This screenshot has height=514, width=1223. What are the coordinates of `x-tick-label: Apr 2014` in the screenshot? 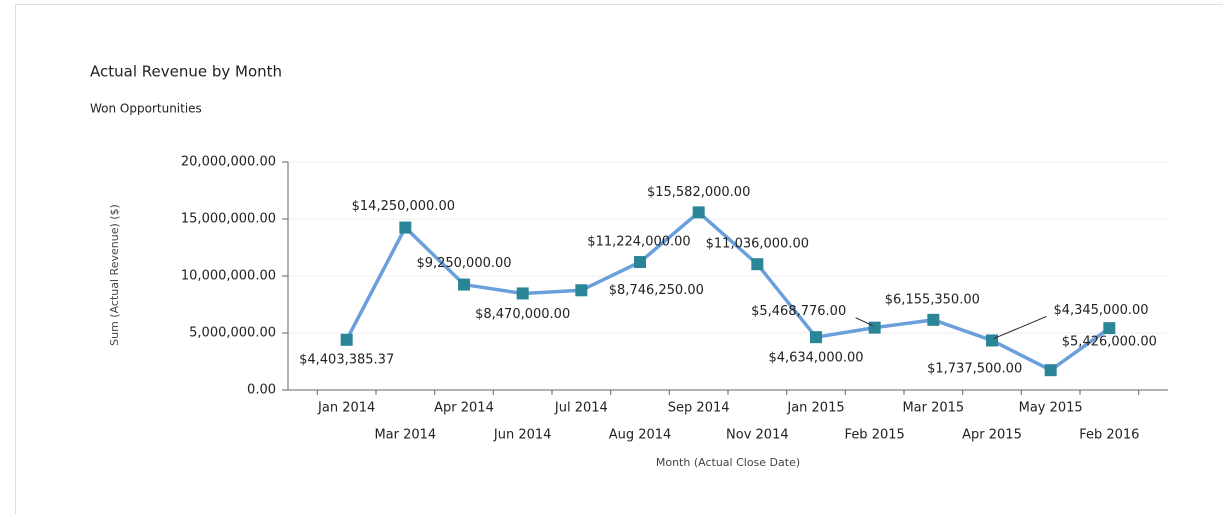 It's located at (464, 408).